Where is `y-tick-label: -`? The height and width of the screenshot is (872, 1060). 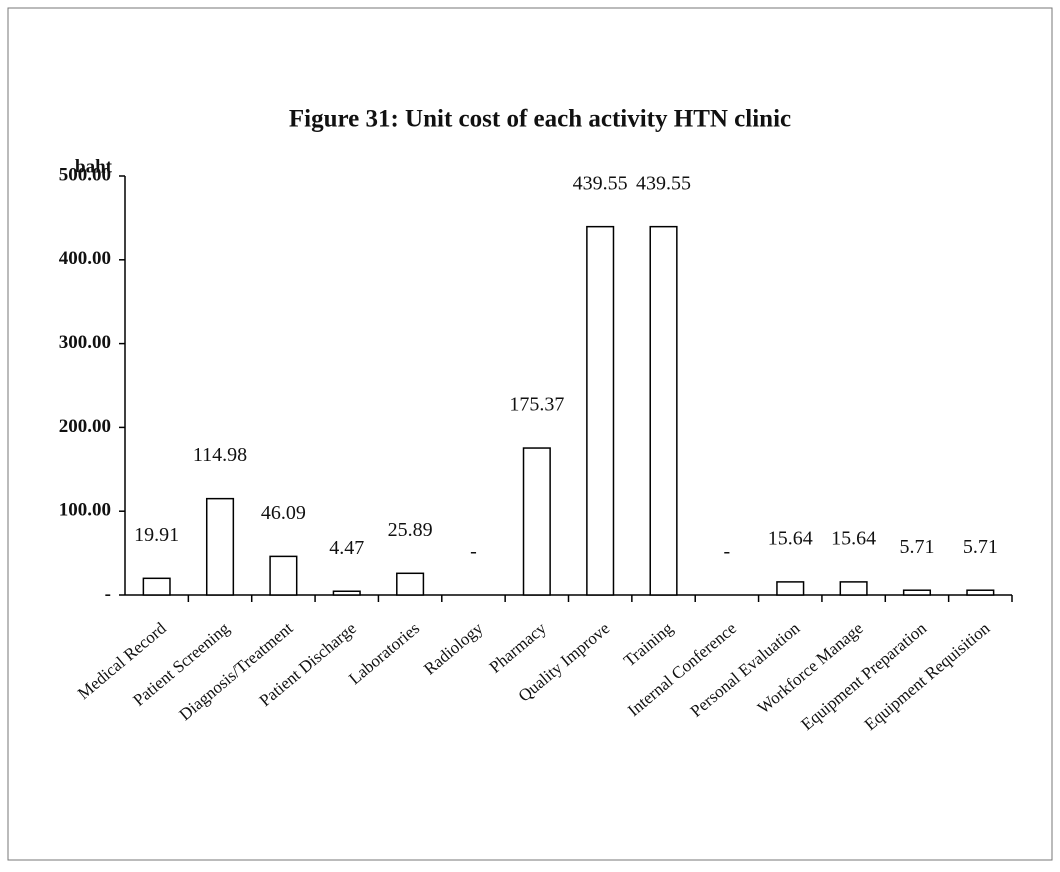
y-tick-label: - is located at coordinates (108, 593).